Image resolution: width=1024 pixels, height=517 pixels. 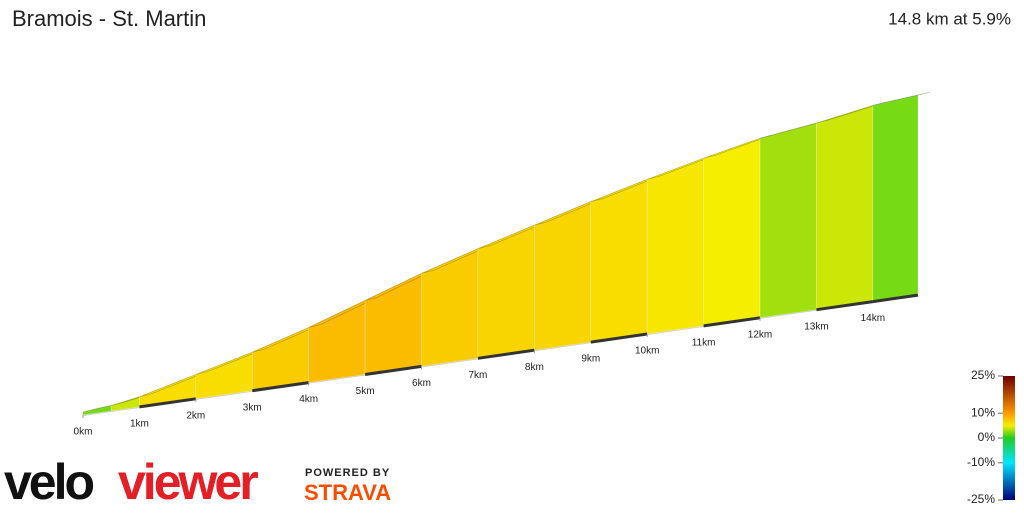 I want to click on km-label: 6km, so click(x=421, y=383).